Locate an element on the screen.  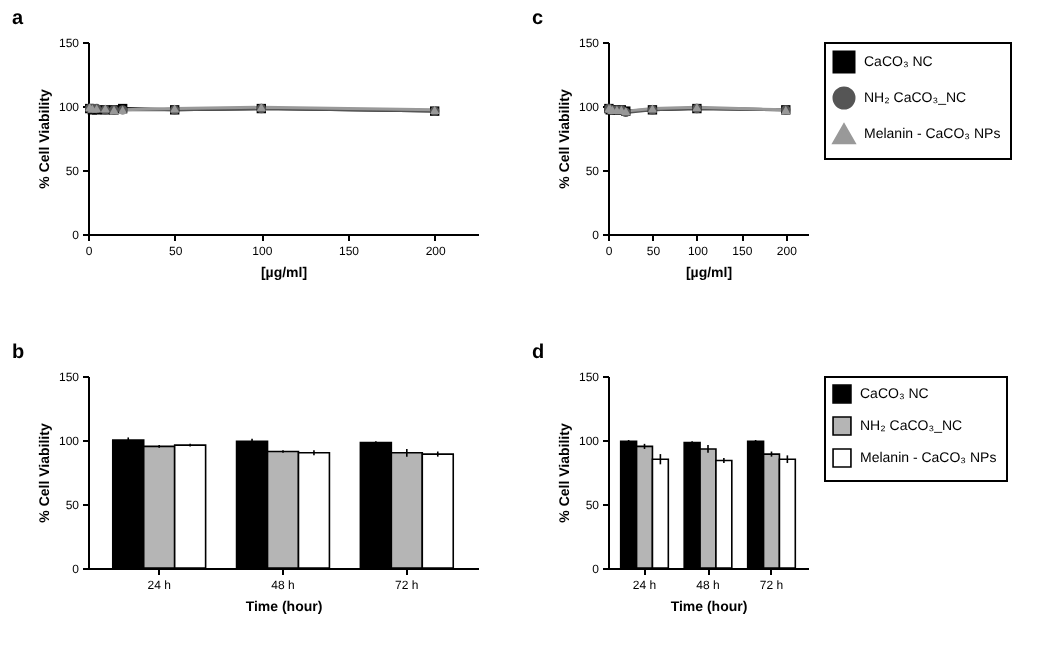
chart-title: b is located at coordinates (18, 353).